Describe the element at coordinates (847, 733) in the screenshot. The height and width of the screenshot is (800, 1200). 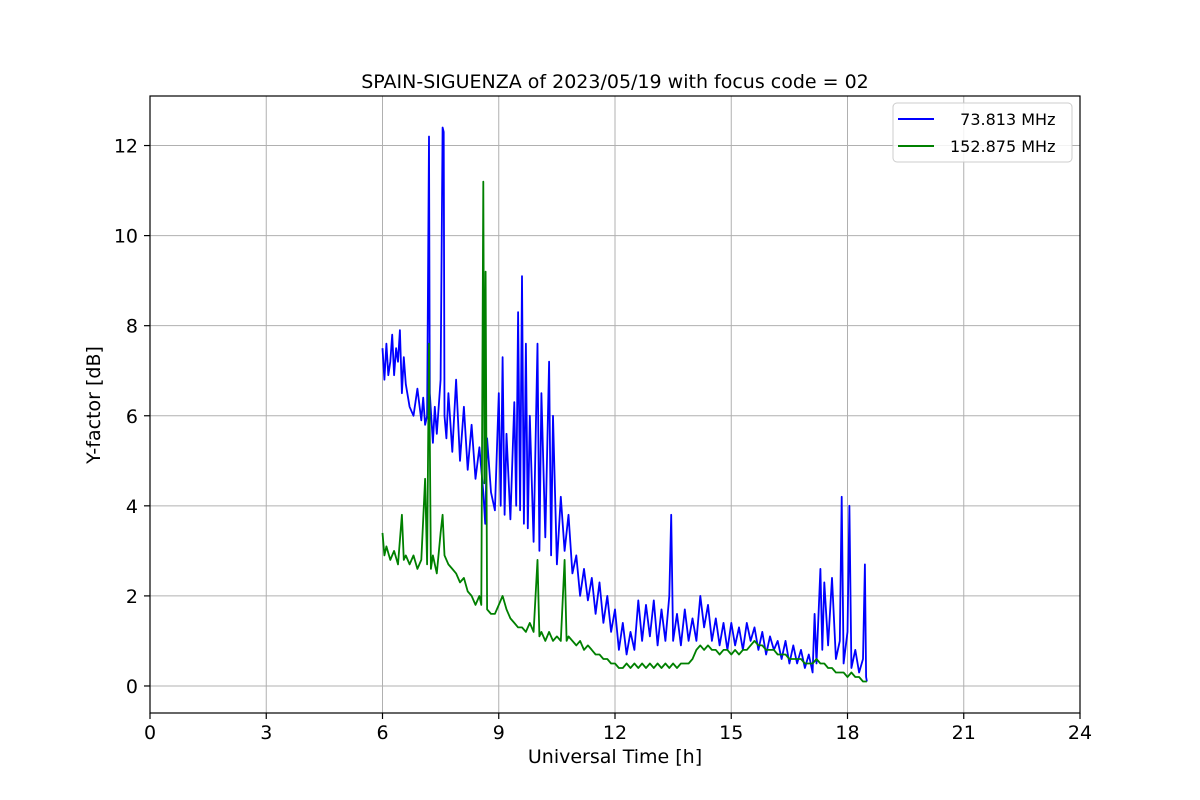
I see `x-tick-label: 18` at that location.